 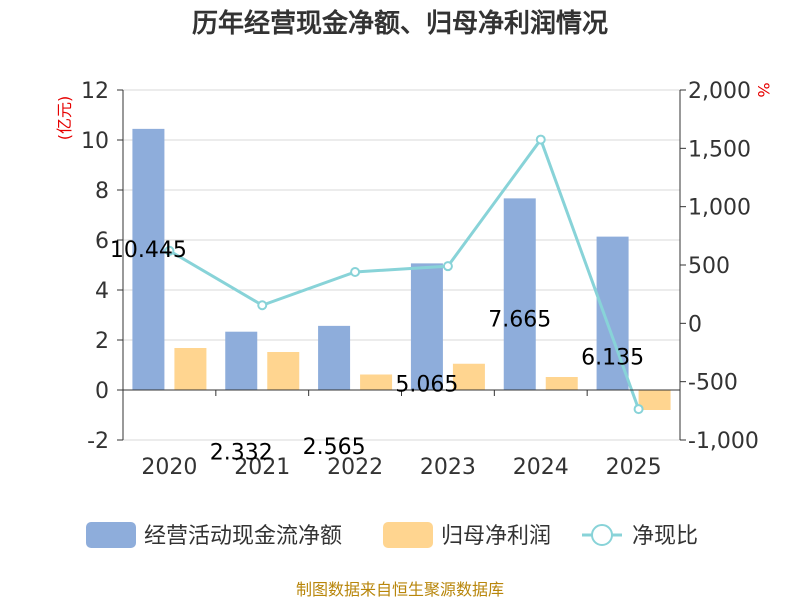 I want to click on y-right-tick-label: -500, so click(x=713, y=383).